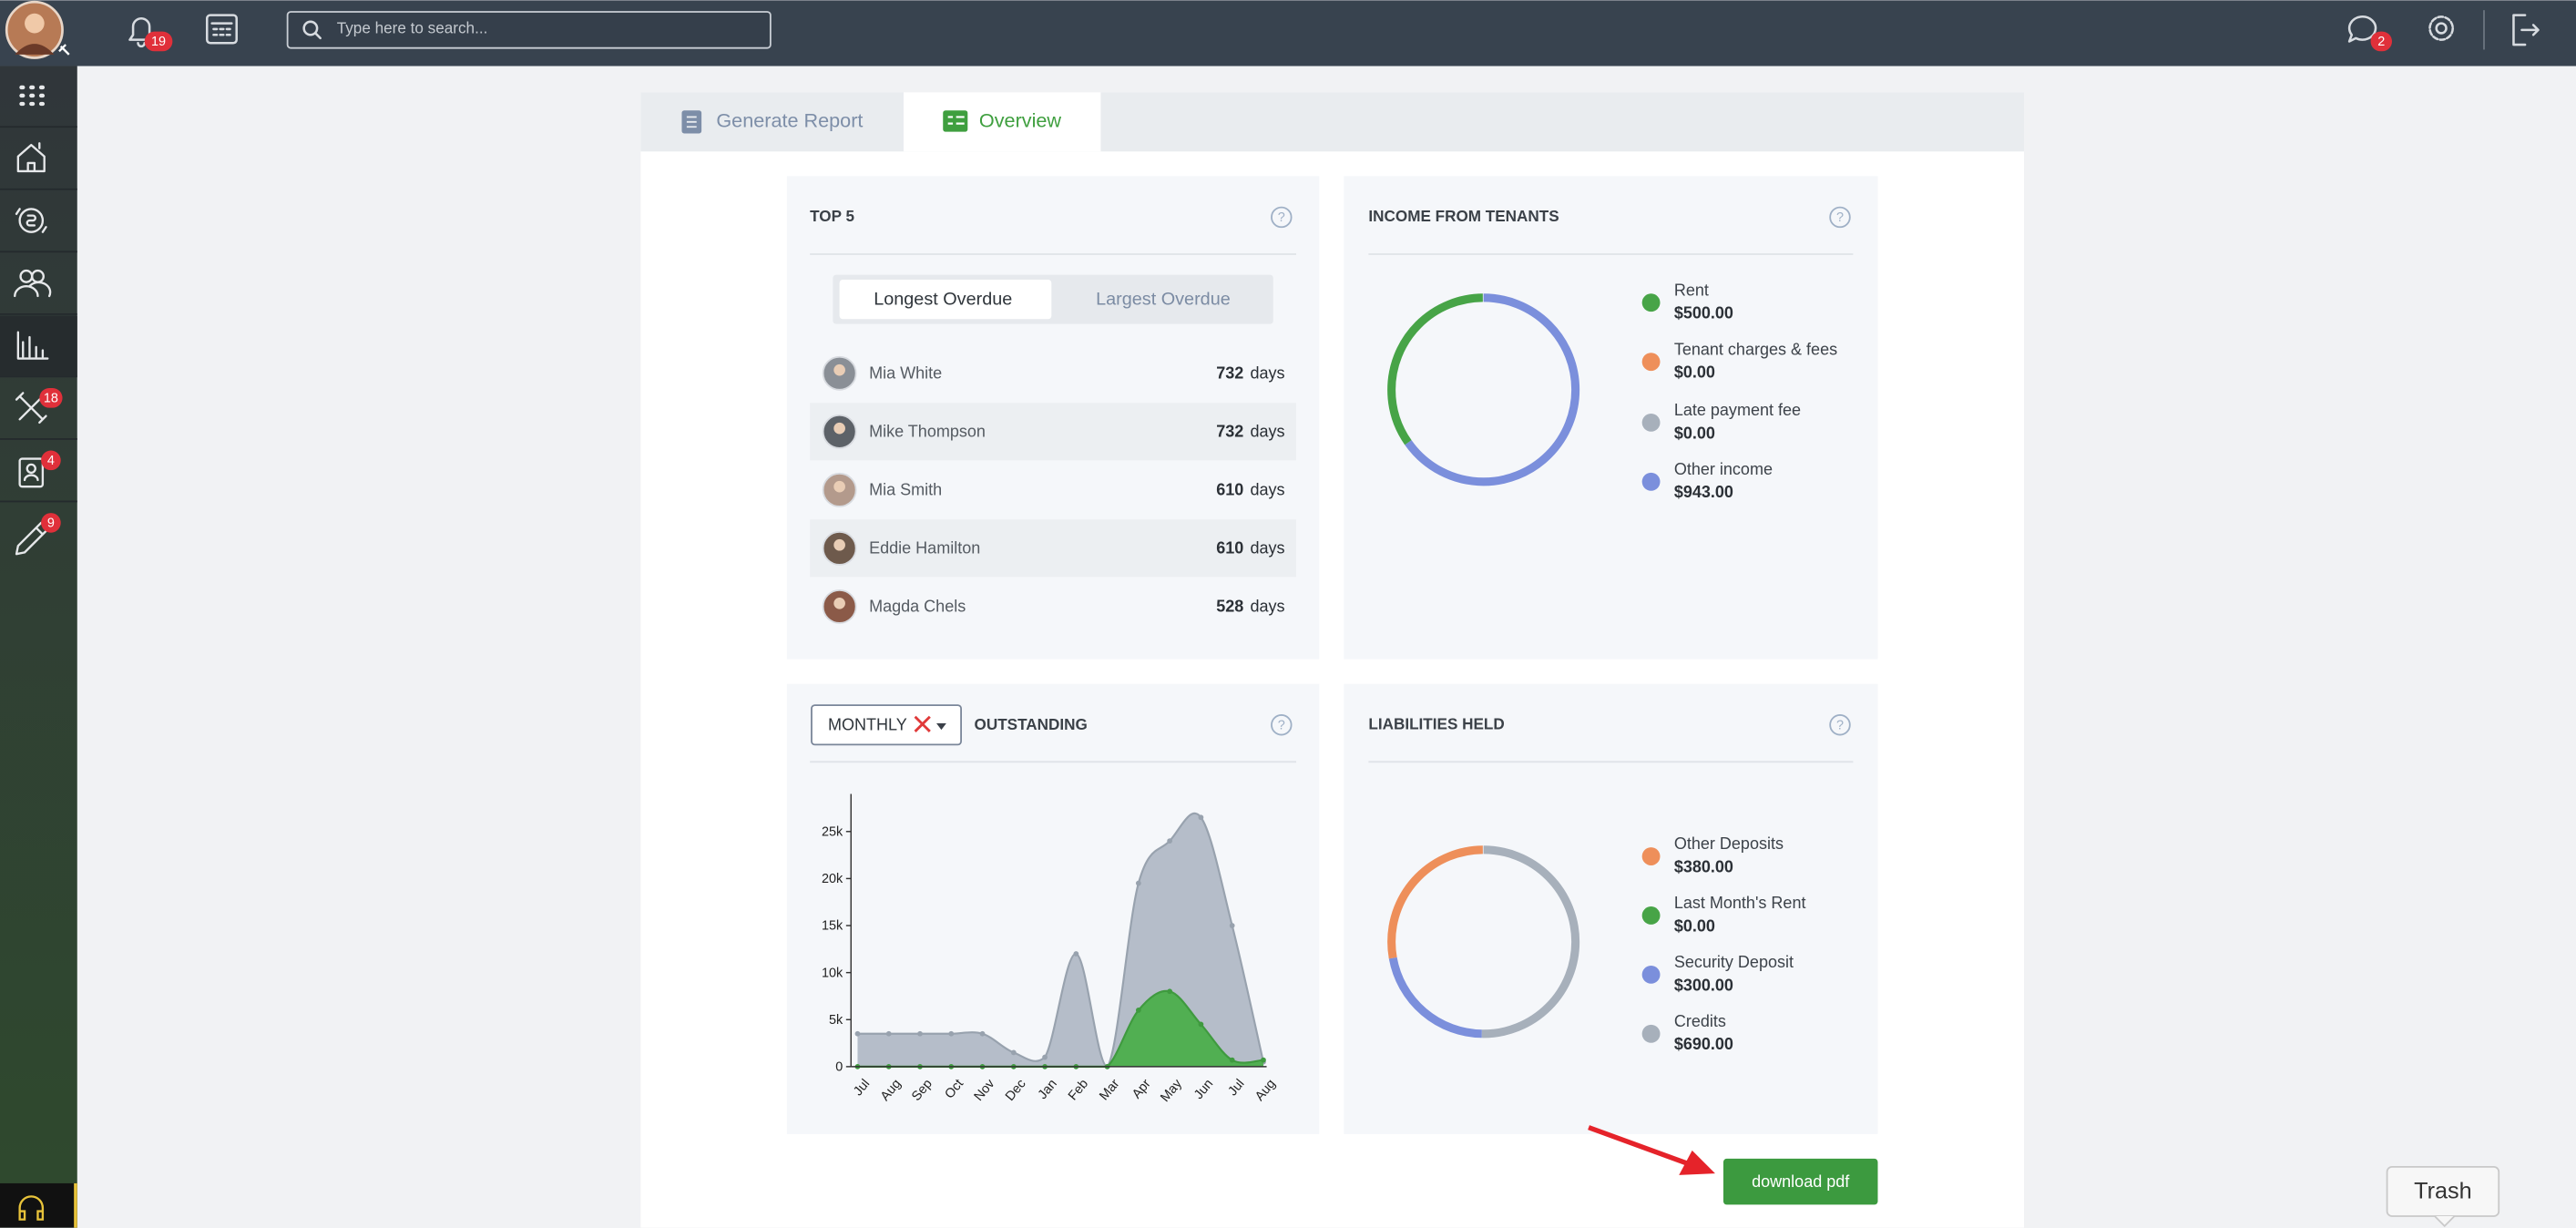 The image size is (2576, 1228). What do you see at coordinates (1703, 985) in the screenshot?
I see `legend-value: $300.00` at bounding box center [1703, 985].